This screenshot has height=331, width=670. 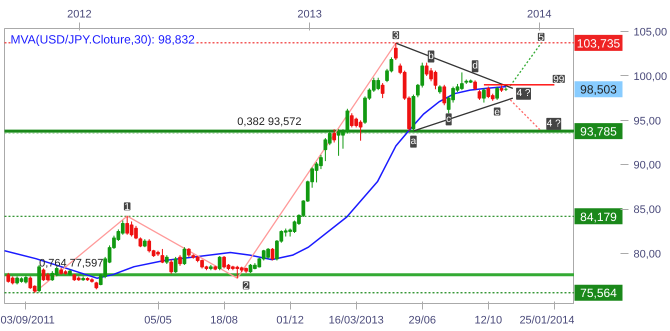 I want to click on annotation: 99, so click(x=559, y=80).